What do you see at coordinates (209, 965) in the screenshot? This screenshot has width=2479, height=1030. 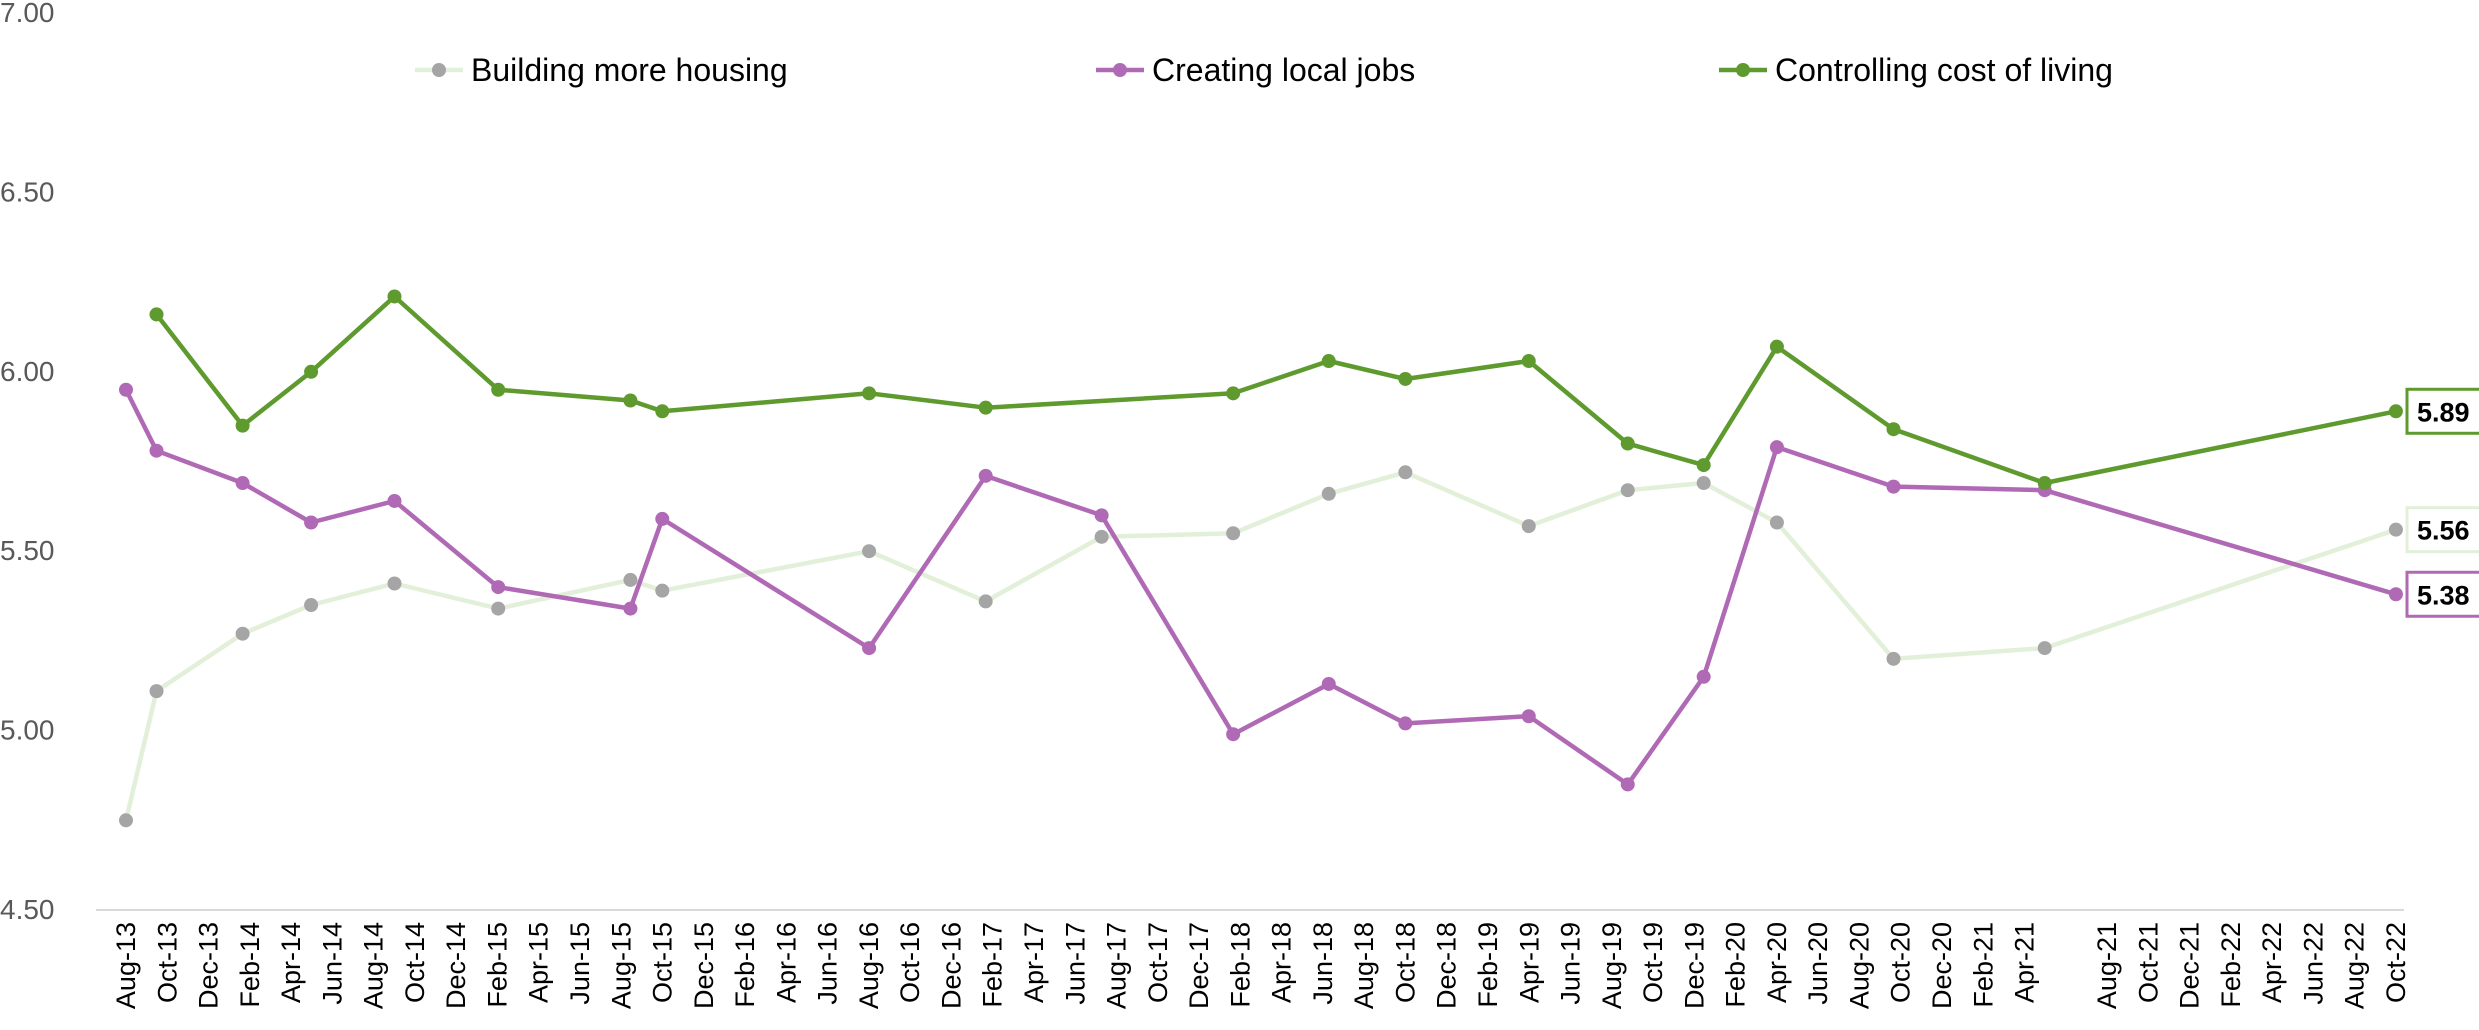 I see `x-tick-label: Dec-13` at bounding box center [209, 965].